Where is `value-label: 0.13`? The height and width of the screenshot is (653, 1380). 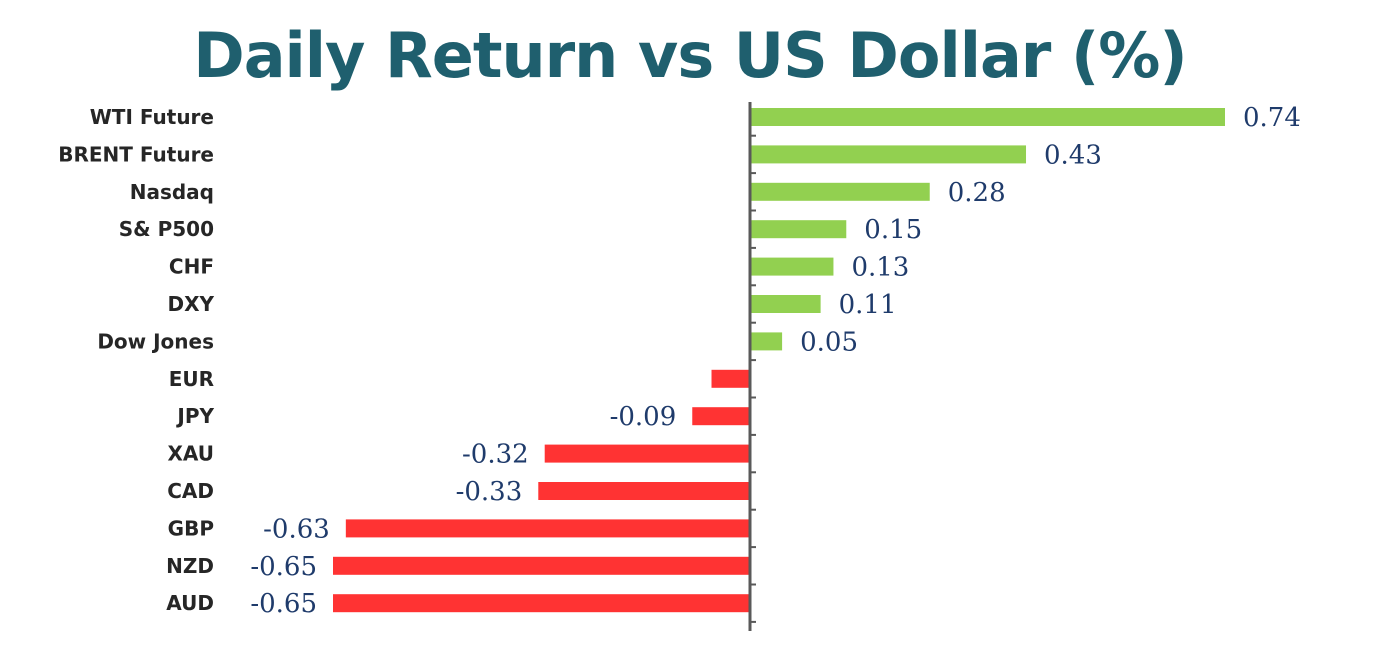 value-label: 0.13 is located at coordinates (880, 268).